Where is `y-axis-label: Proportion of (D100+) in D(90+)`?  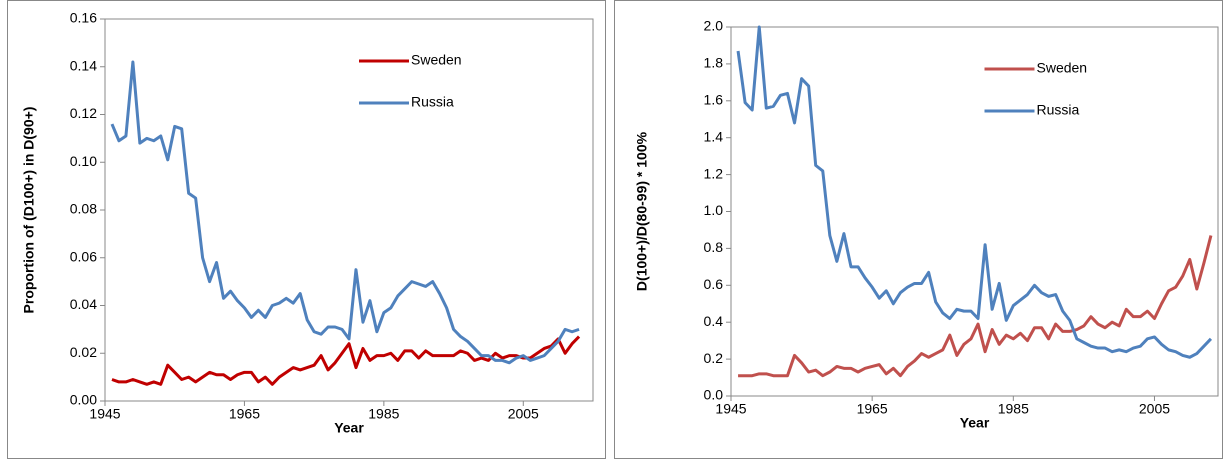 y-axis-label: Proportion of (D100+) in D(90+) is located at coordinates (29, 210).